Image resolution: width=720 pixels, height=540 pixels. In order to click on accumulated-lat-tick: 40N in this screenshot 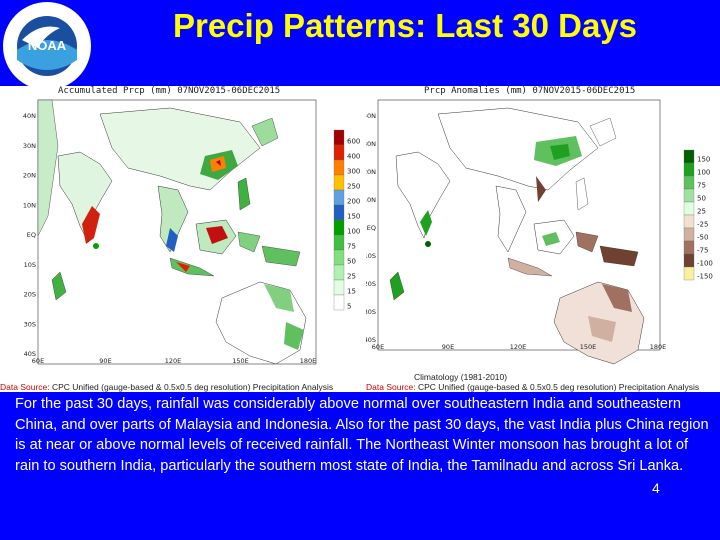, I will do `click(29, 116)`.